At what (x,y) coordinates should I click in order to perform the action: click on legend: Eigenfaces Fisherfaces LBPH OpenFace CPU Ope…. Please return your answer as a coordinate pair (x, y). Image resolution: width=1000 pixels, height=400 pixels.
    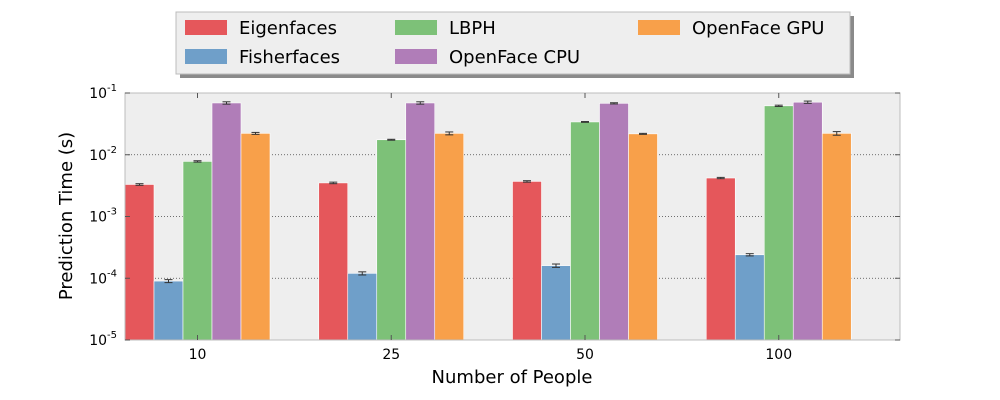
    Looking at the image, I should click on (514, 44).